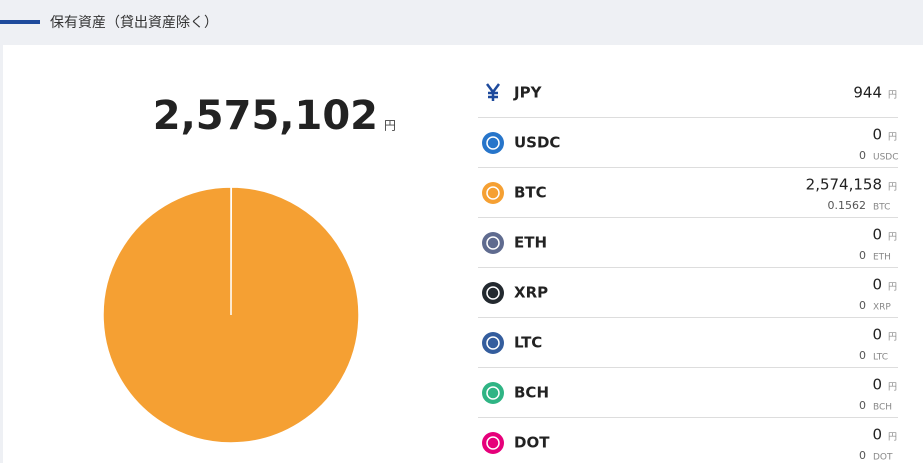 This screenshot has width=923, height=463. Describe the element at coordinates (882, 308) in the screenshot. I see `asset-symbol: XRP` at that location.